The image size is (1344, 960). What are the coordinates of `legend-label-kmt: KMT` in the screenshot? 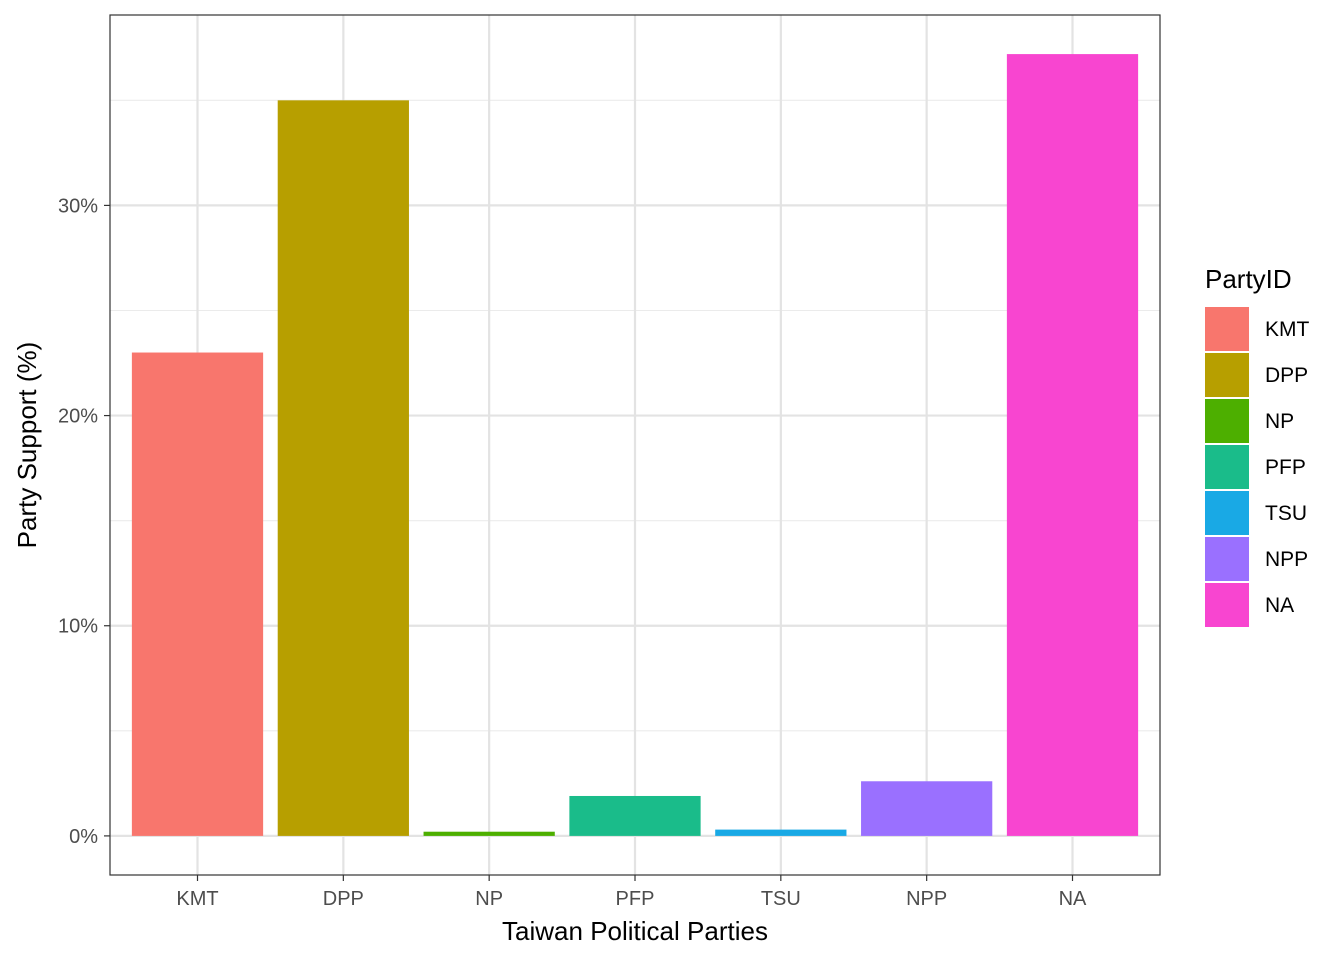 It's located at (1287, 329).